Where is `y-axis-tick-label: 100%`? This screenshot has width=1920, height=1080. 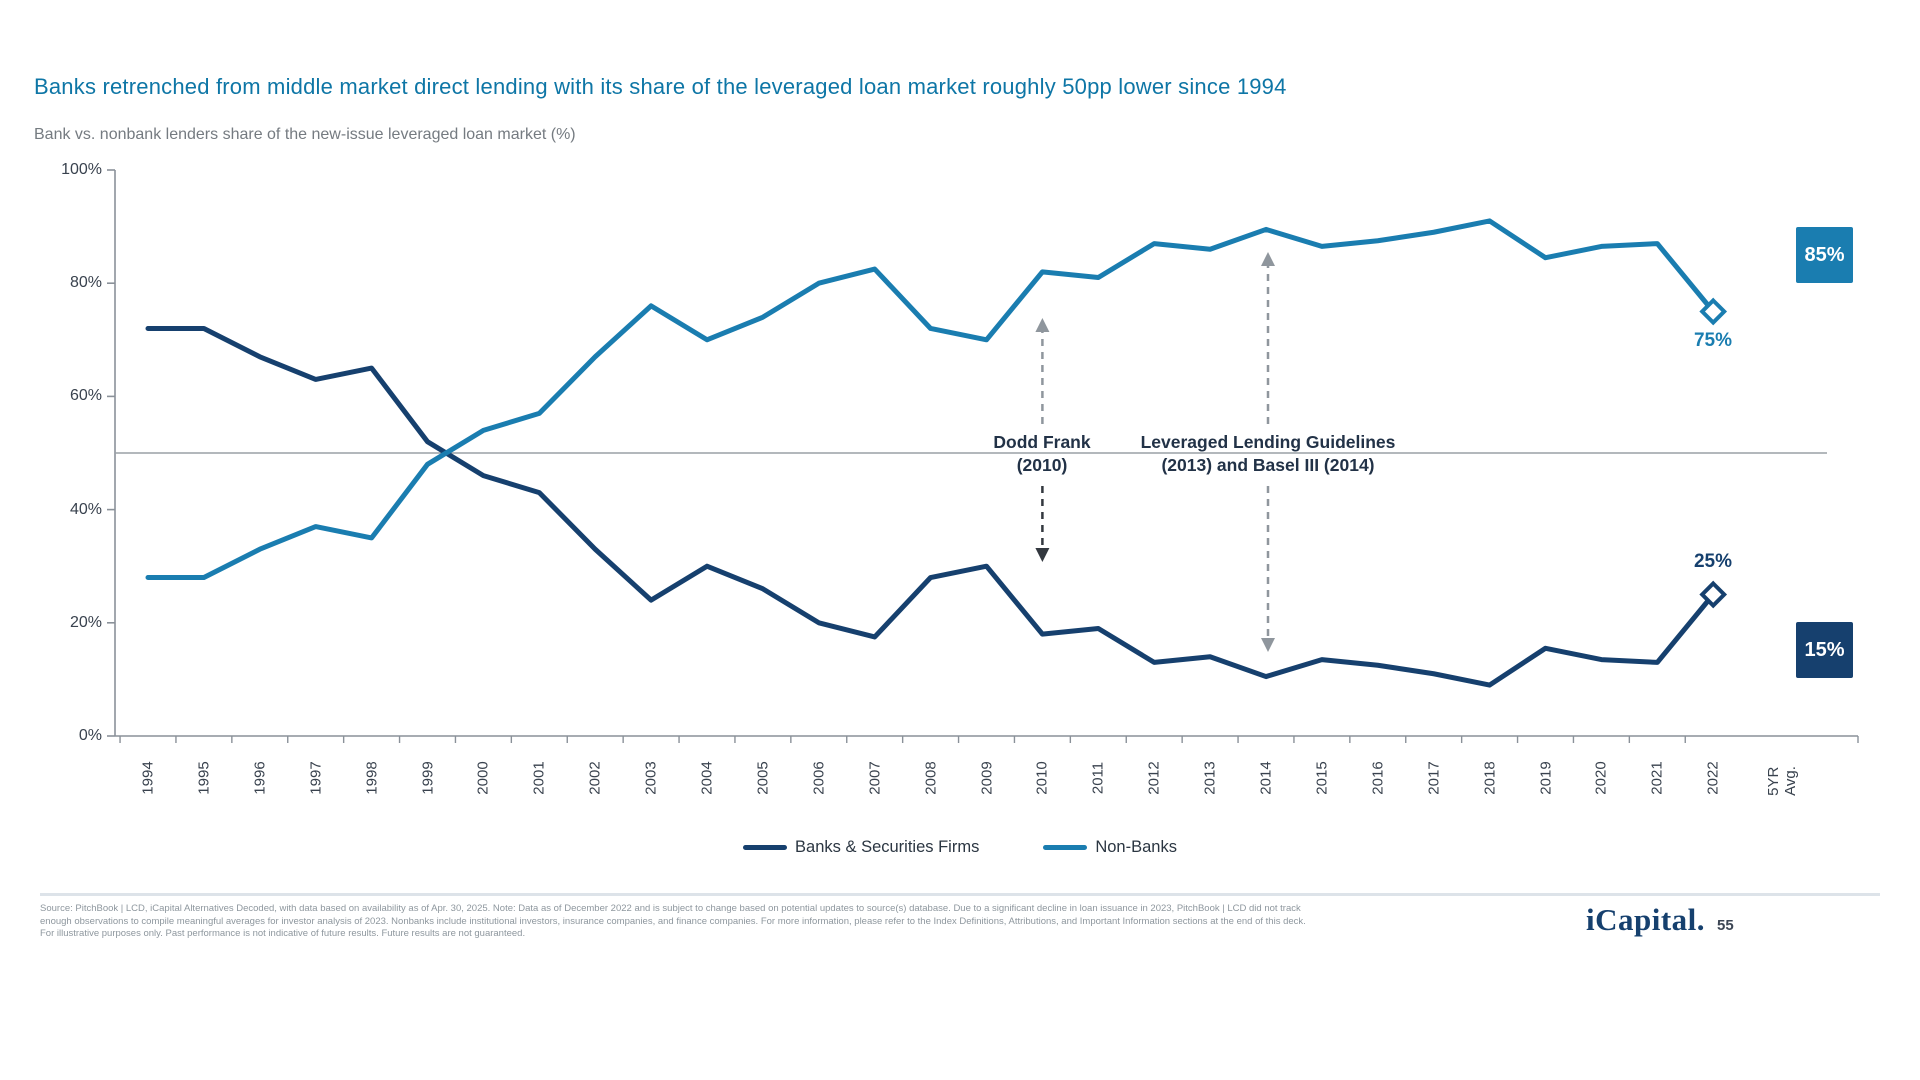
y-axis-tick-label: 100% is located at coordinates (81, 169).